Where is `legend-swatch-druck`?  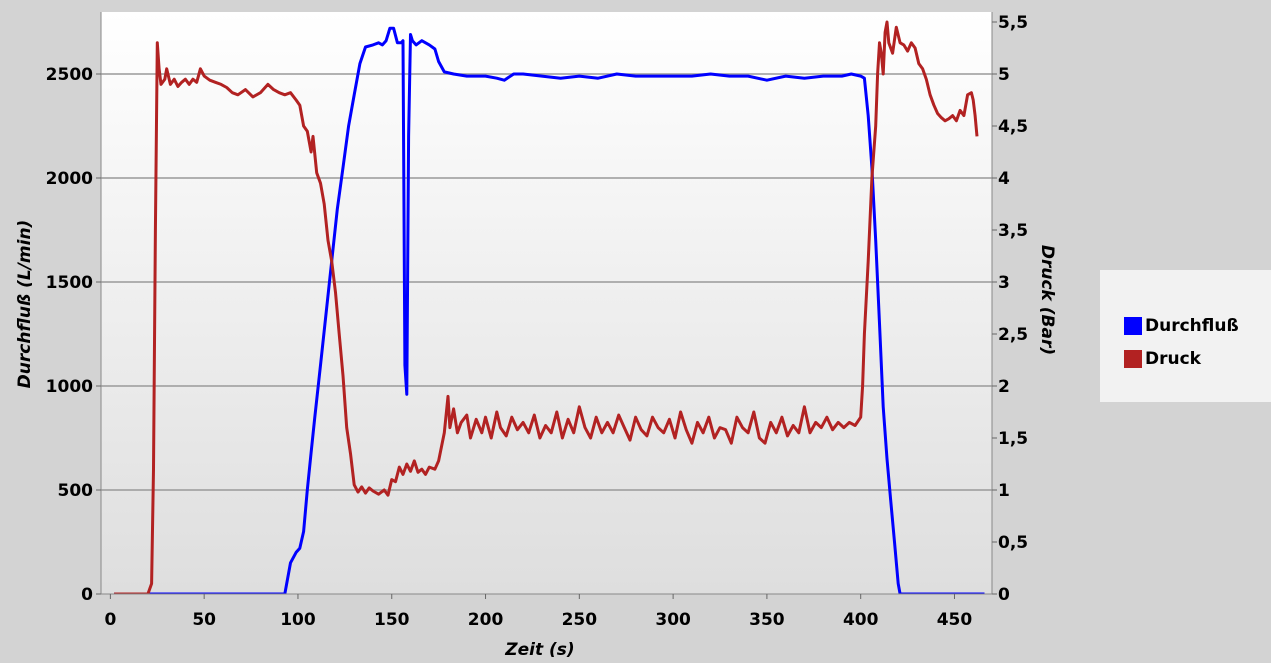 legend-swatch-druck is located at coordinates (1133, 359).